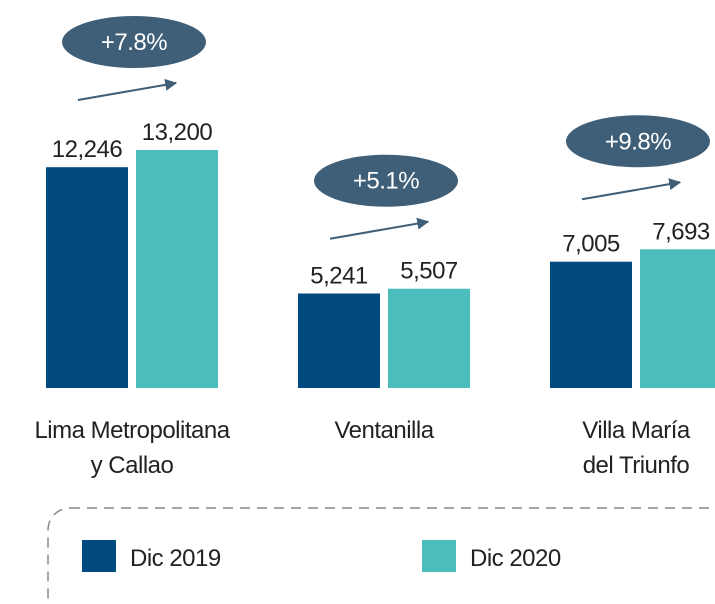 This screenshot has height=604, width=715. What do you see at coordinates (429, 271) in the screenshot?
I see `value-label: 5,507` at bounding box center [429, 271].